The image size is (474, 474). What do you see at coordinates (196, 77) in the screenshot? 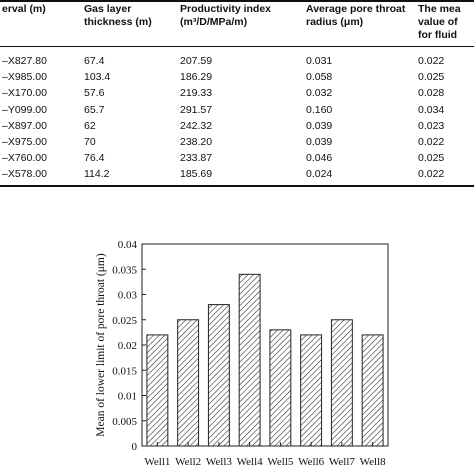
I see `table-cell: 186.29` at bounding box center [196, 77].